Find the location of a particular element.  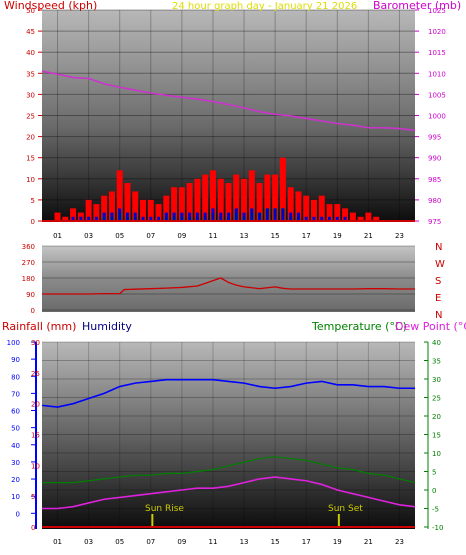

dew-point-axis-title: Dew Point (°C) is located at coordinates (430, 326).